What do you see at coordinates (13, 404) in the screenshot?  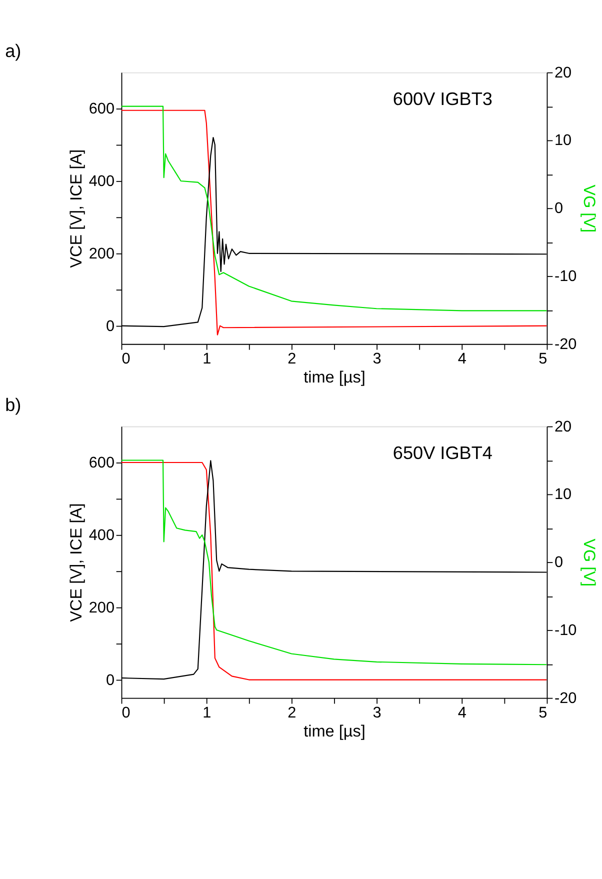 I see `chart-title: b)` at bounding box center [13, 404].